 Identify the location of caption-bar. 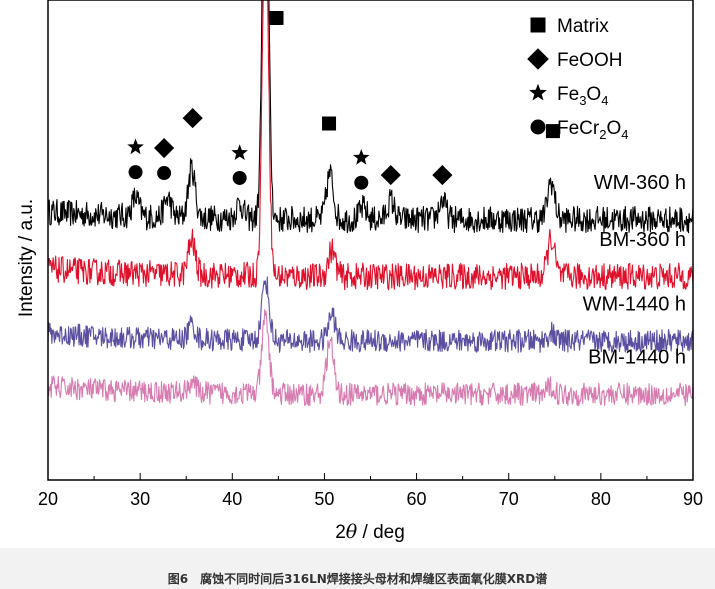
(357, 568).